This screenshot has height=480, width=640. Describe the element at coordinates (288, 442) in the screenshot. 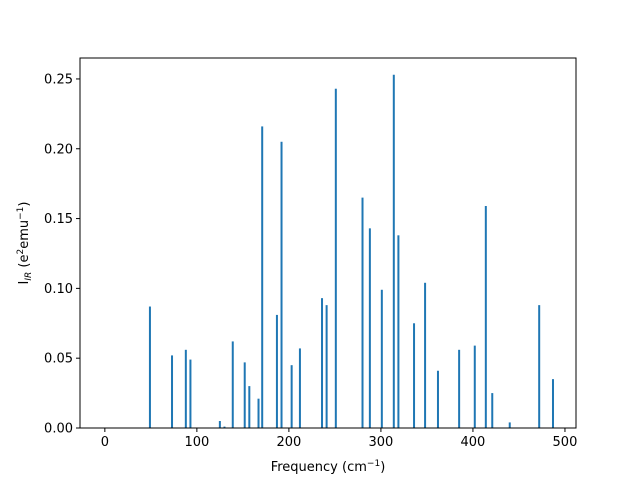

I see `x-tick-label: 200` at that location.